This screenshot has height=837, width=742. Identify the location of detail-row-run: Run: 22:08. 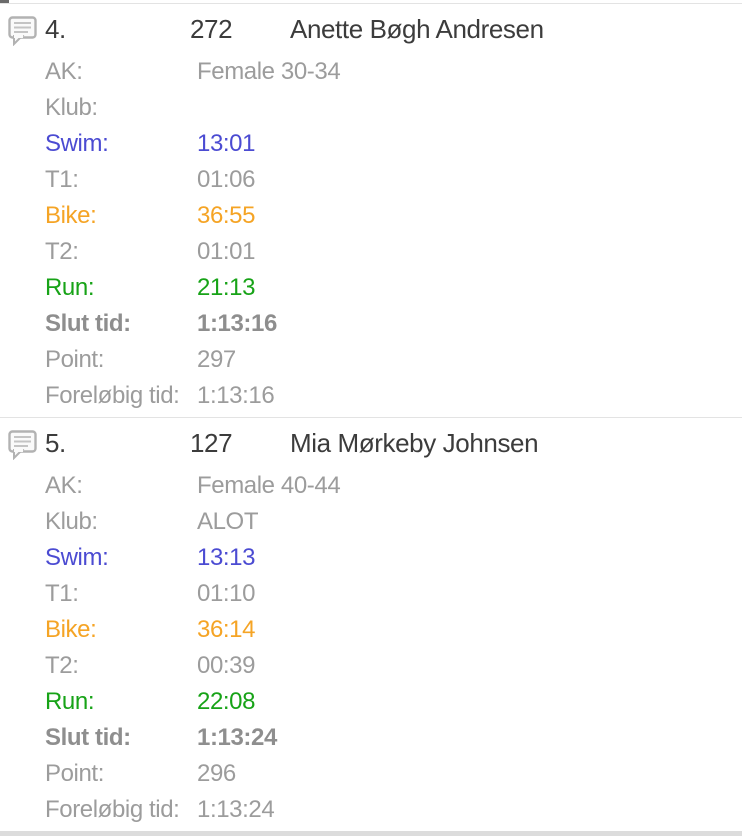
(371, 702).